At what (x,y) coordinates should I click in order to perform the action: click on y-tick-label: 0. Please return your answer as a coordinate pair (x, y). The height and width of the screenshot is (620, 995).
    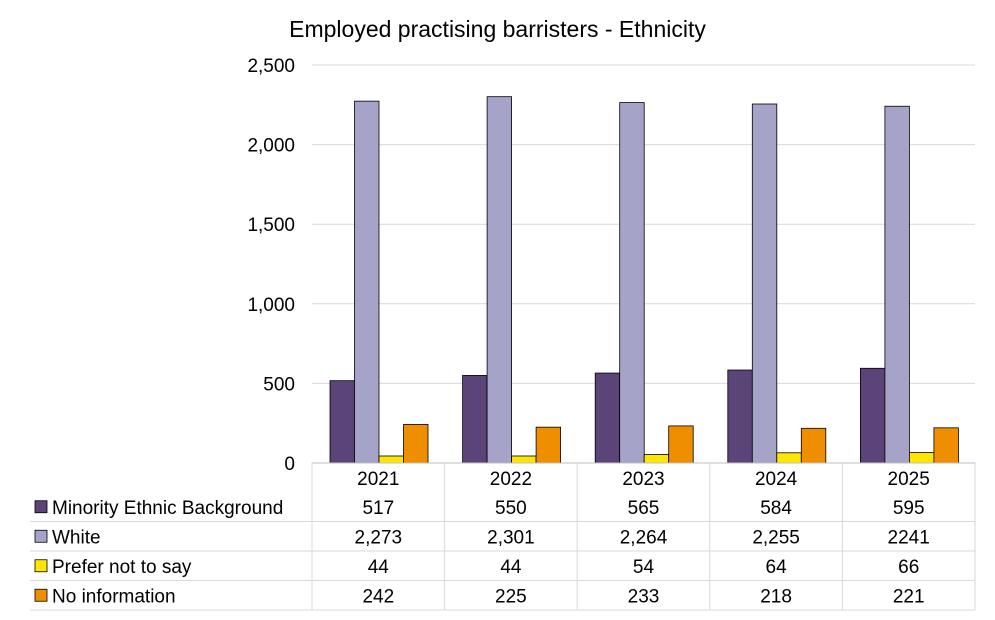
    Looking at the image, I should click on (289, 464).